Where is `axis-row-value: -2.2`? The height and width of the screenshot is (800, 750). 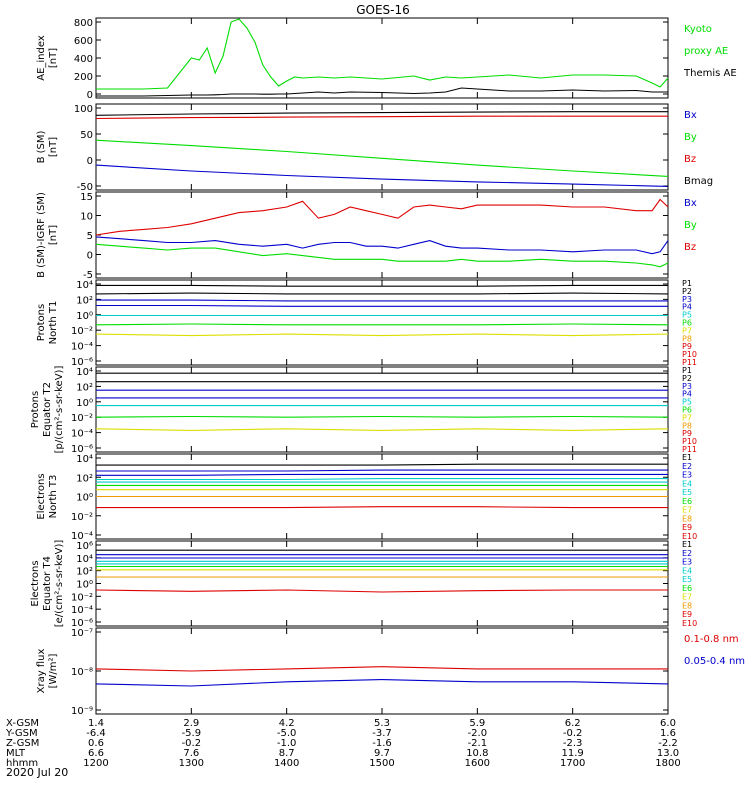
axis-row-value: -2.2 is located at coordinates (668, 743).